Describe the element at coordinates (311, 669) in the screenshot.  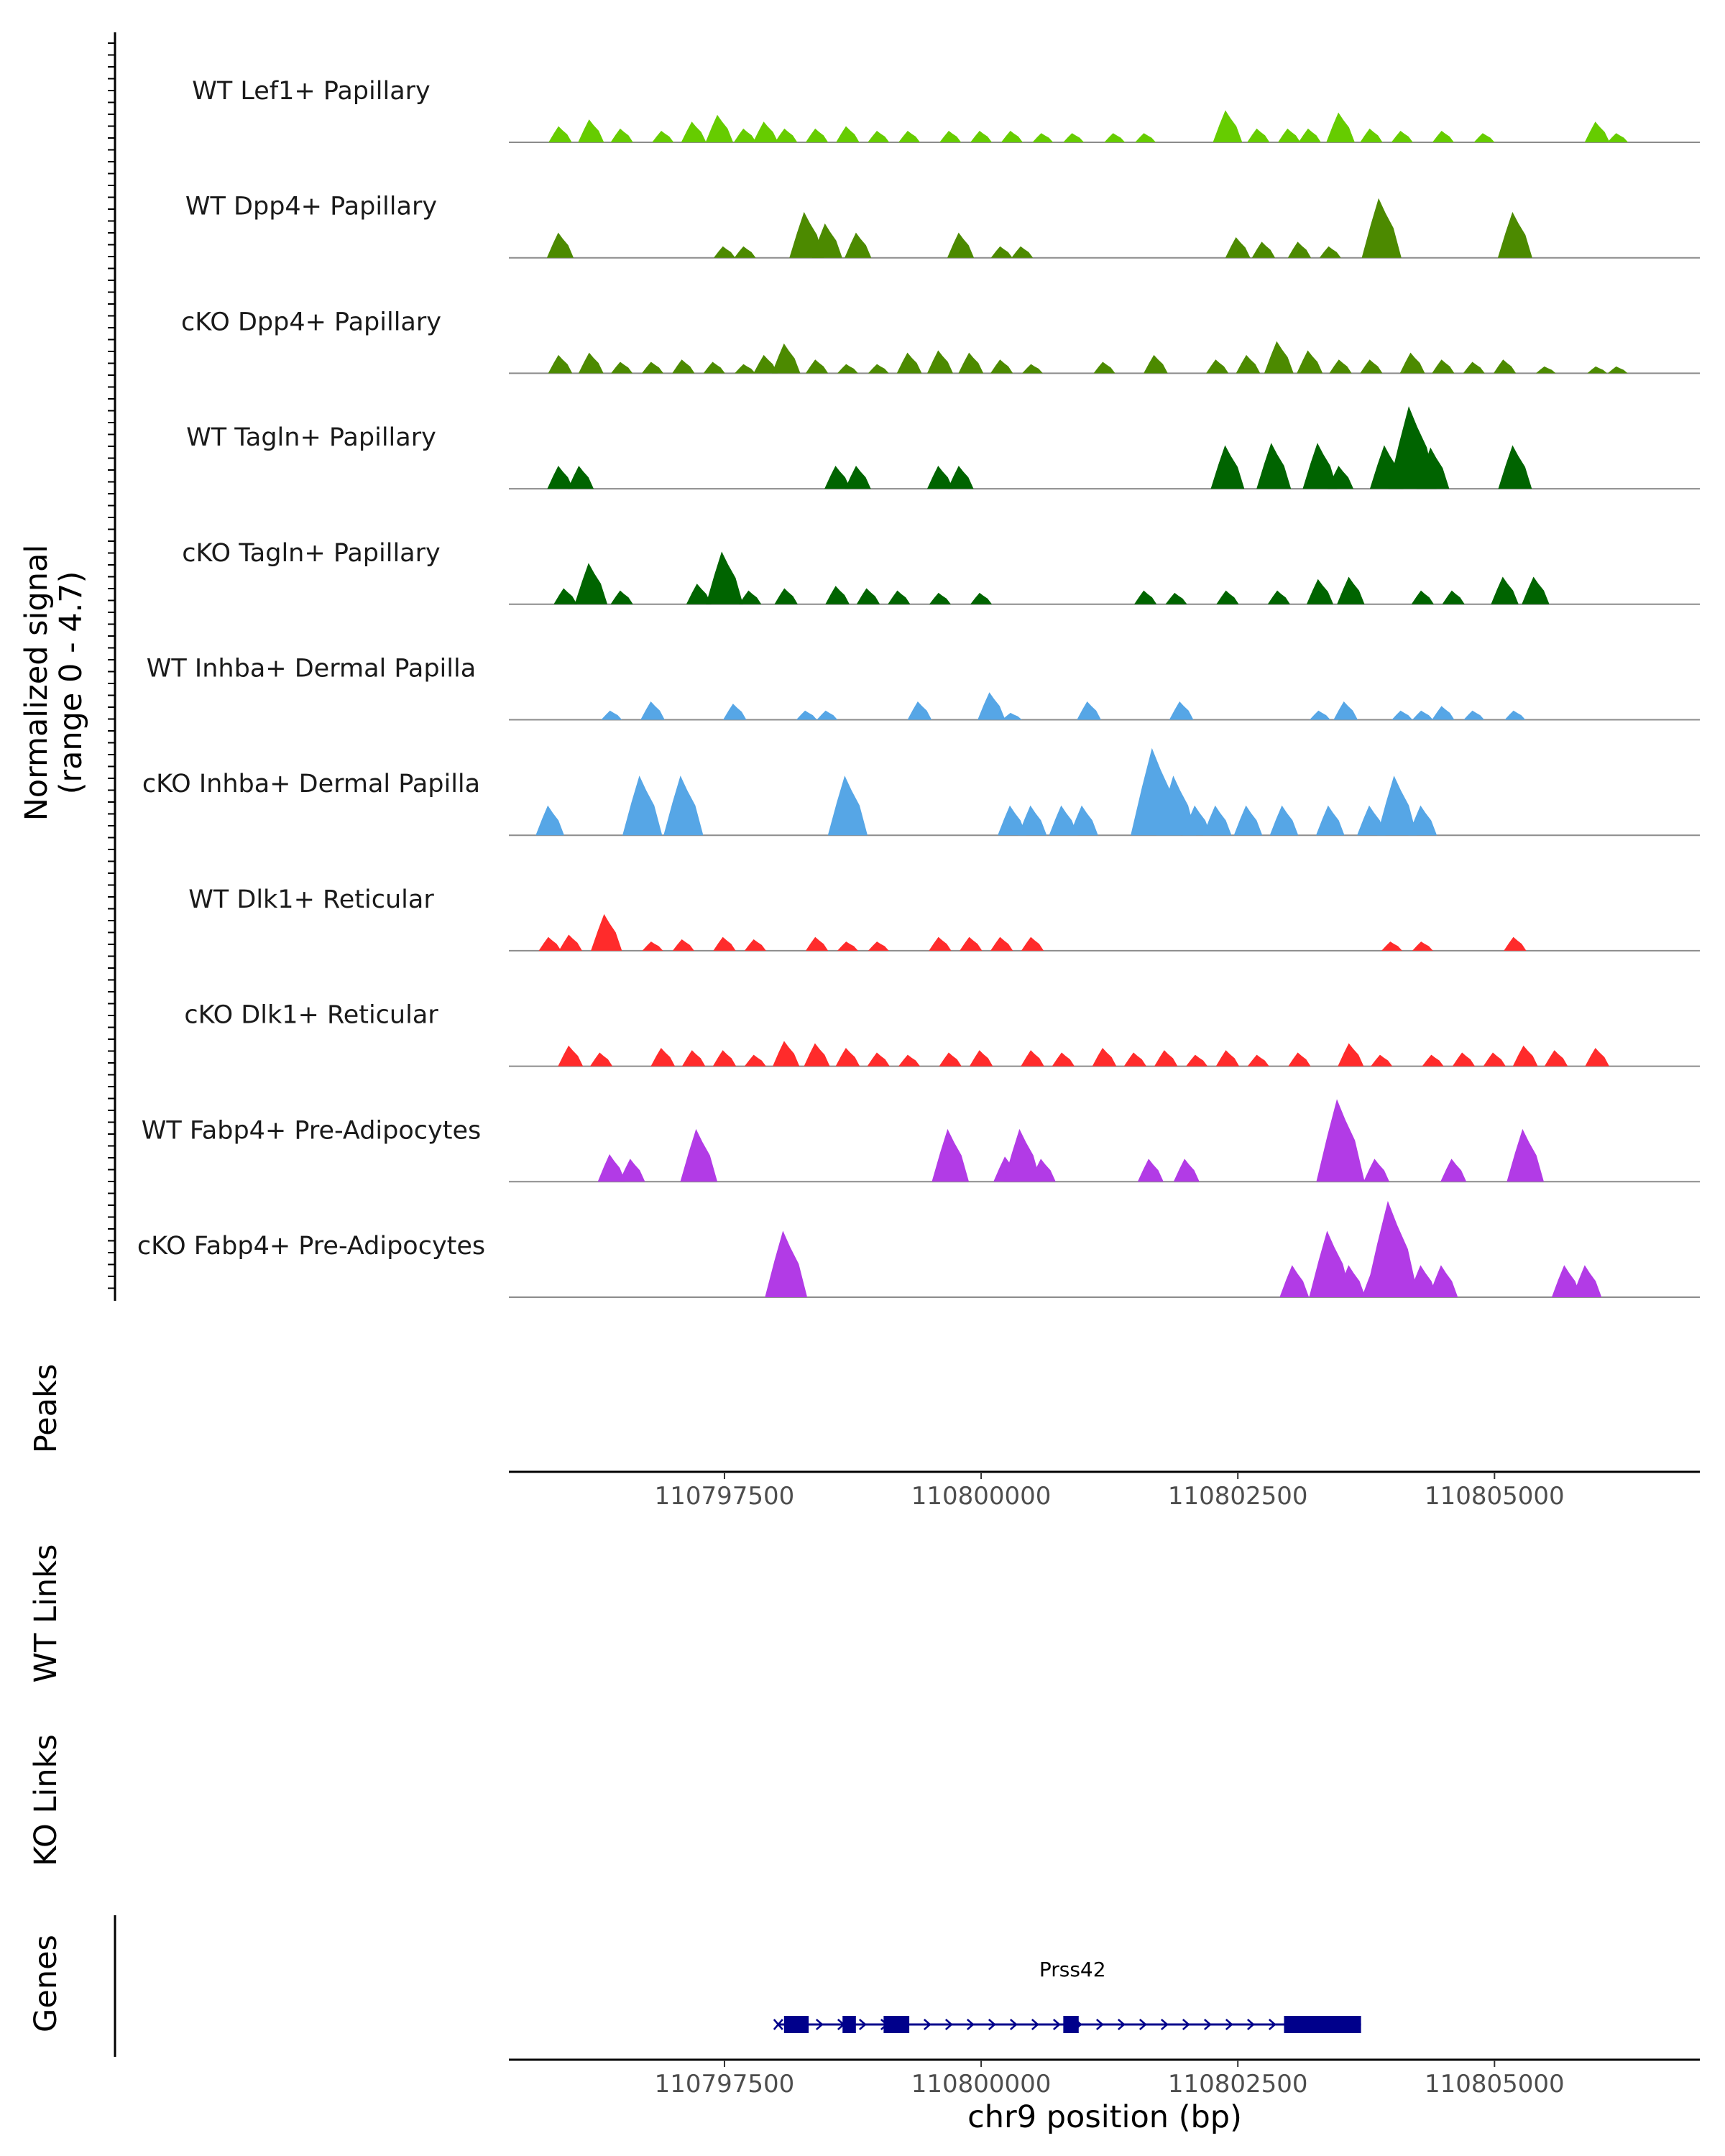
I see `track-label: WT Inhba+ Dermal Papilla` at that location.